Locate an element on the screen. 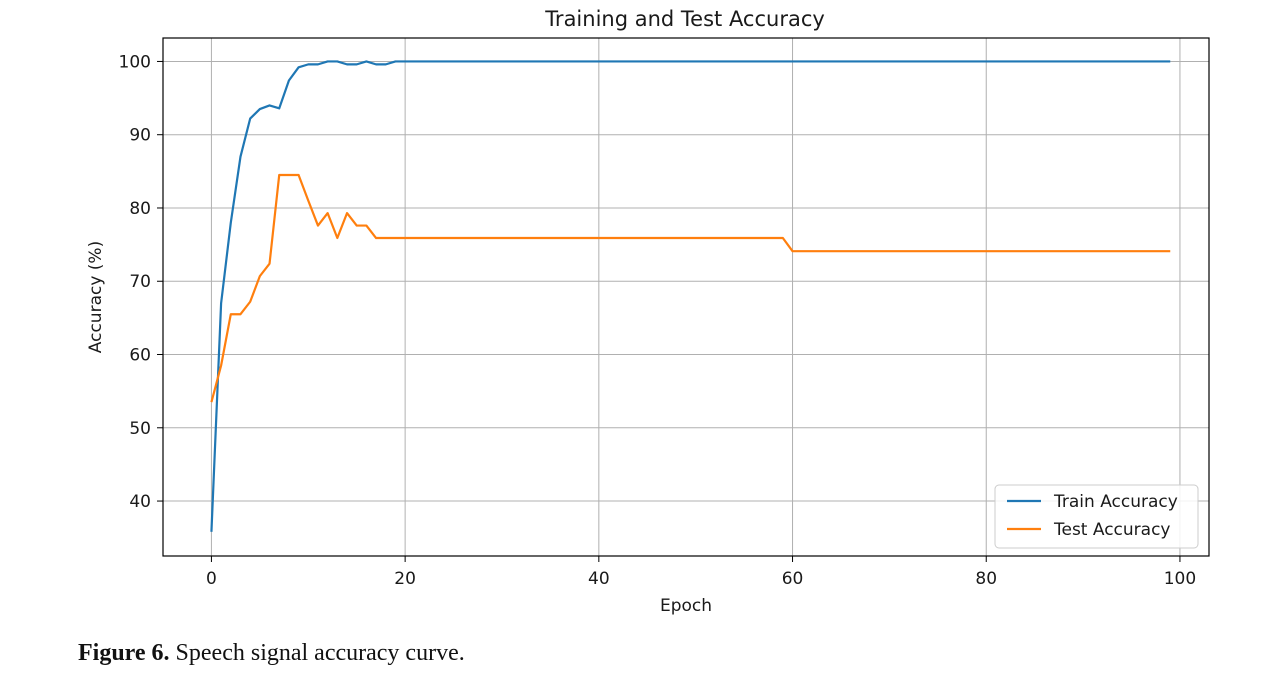 This screenshot has height=694, width=1274. y-tick-label: 60 is located at coordinates (140, 356).